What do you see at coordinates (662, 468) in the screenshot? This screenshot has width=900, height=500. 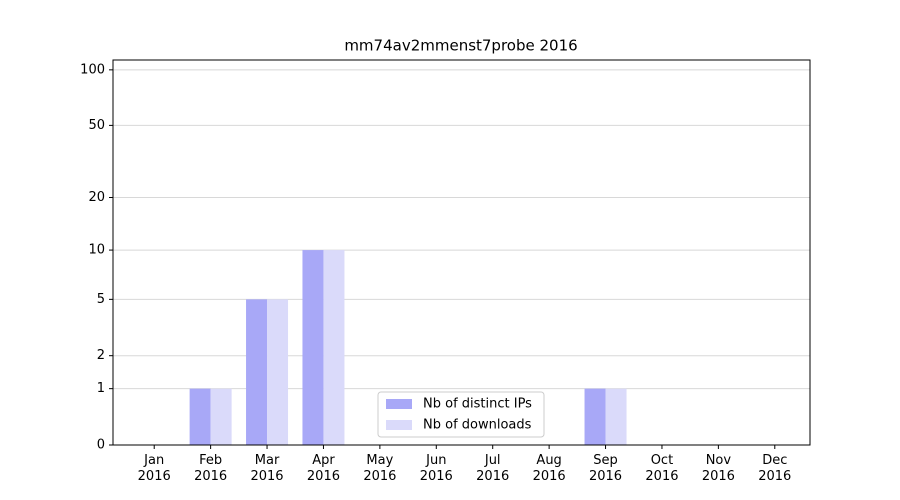 I see `x-tick-label: Oct 2016` at bounding box center [662, 468].